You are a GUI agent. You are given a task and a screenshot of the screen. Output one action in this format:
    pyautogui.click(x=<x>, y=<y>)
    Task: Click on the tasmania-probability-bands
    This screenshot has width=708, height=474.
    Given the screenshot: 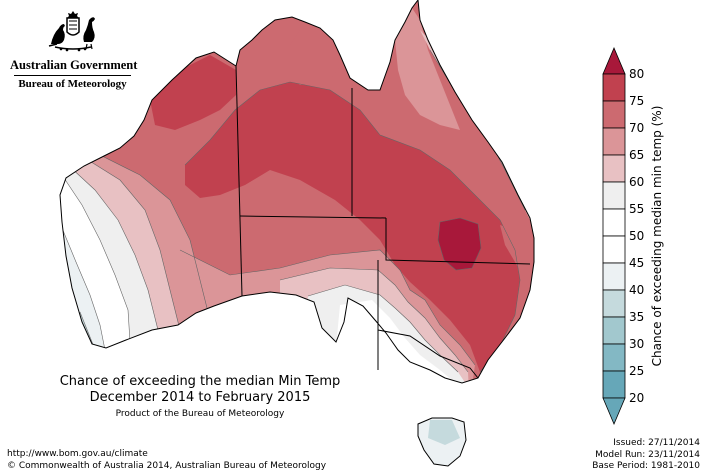 What is the action you would take?
    pyautogui.click(x=442, y=442)
    